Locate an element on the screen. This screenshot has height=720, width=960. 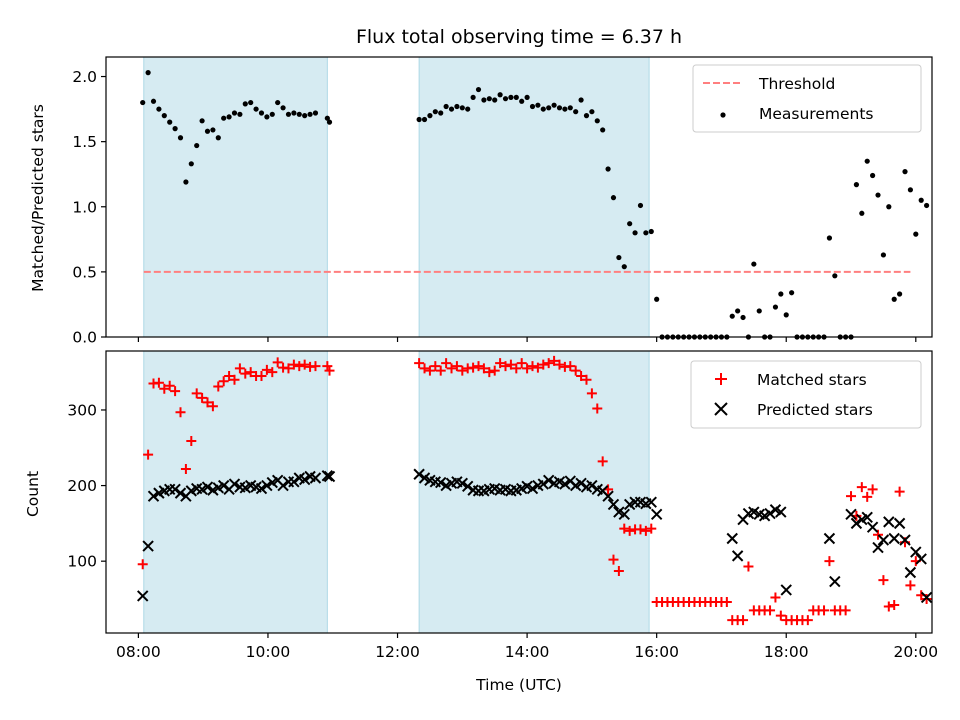
bottom-ylabel: Count is located at coordinates (33, 494).